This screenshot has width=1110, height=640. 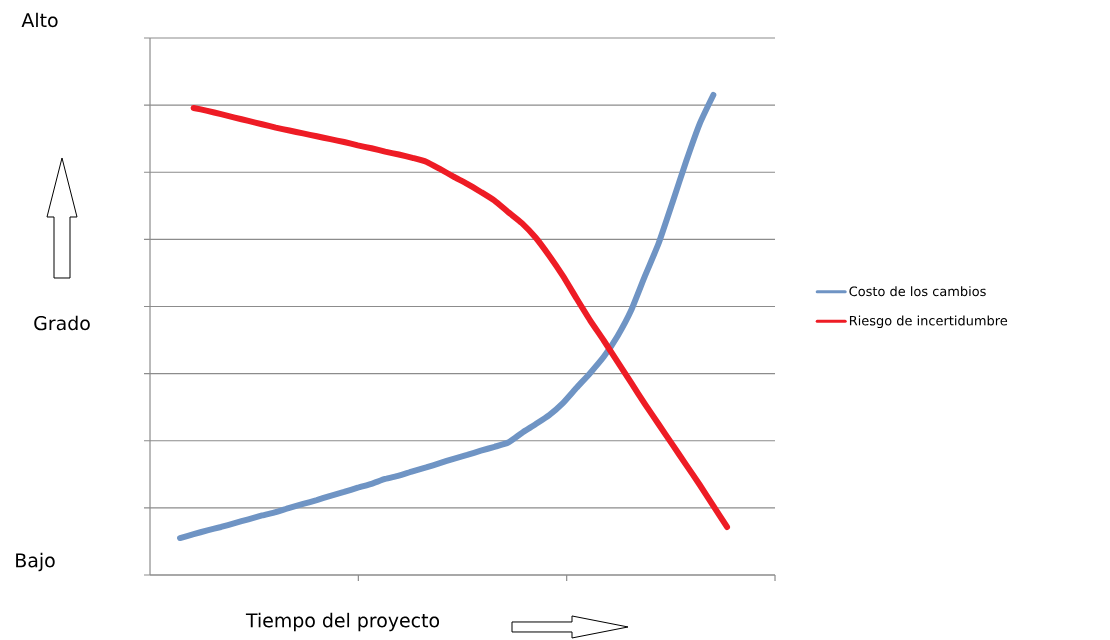 I want to click on x-axis-title: Tiempo del proyecto, so click(x=342, y=622).